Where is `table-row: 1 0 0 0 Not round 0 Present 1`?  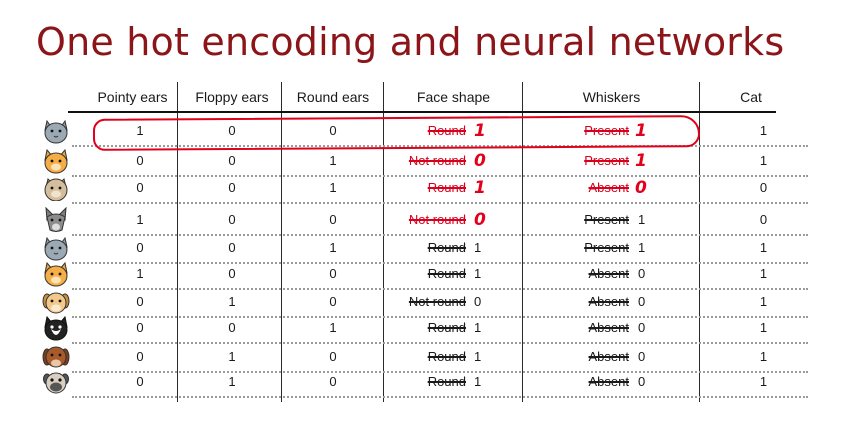 table-row: 1 0 0 0 Not round 0 Present 1 is located at coordinates (422, 221).